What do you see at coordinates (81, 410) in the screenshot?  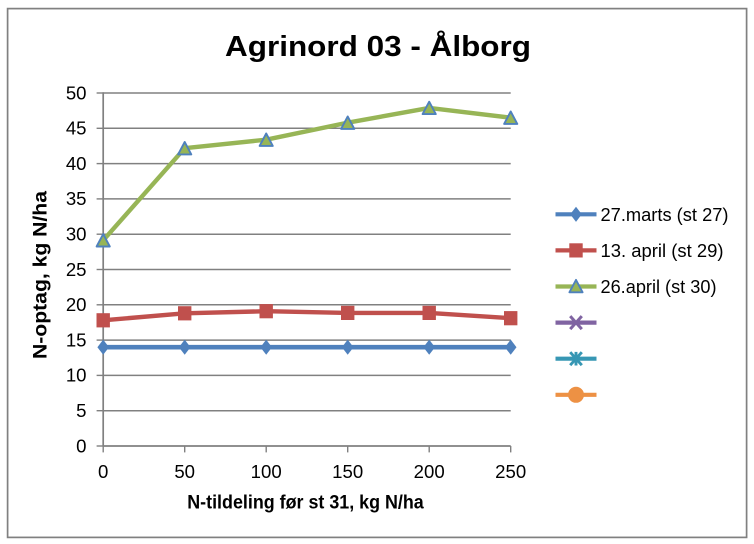 I see `svg-text: 5` at bounding box center [81, 410].